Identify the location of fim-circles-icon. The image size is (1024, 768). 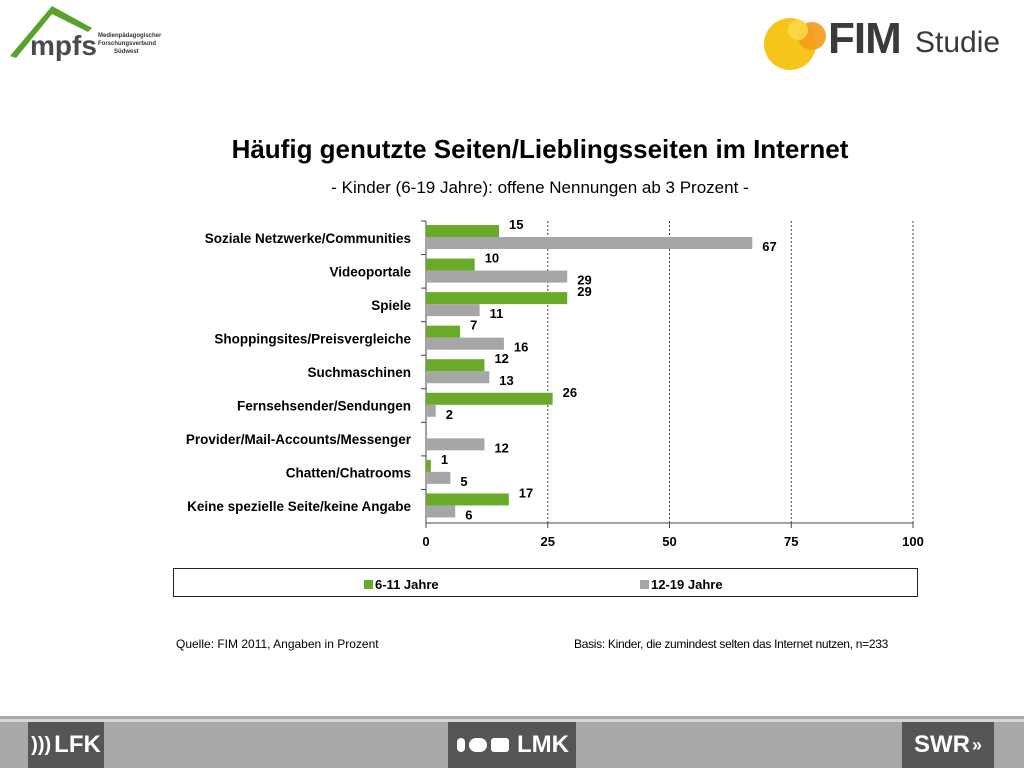
(795, 44).